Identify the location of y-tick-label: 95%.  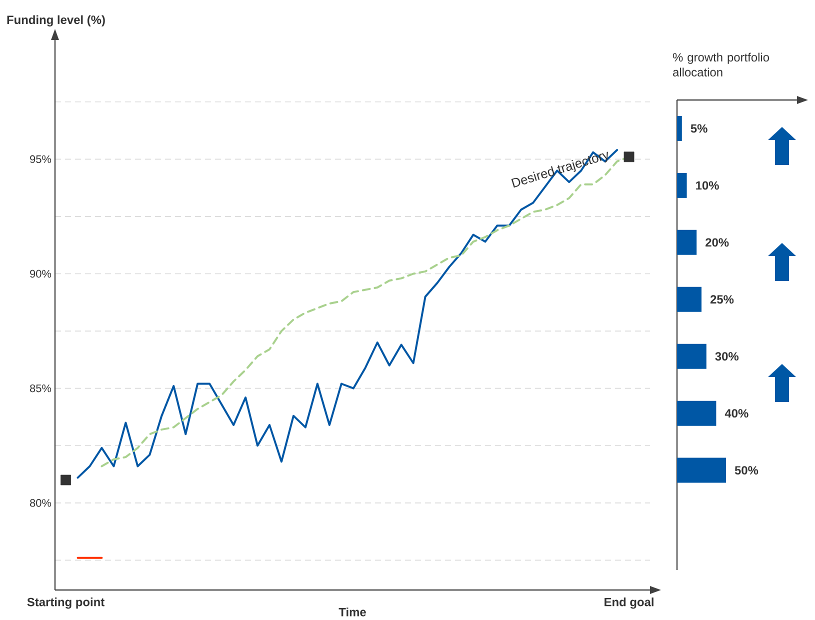
(41, 159).